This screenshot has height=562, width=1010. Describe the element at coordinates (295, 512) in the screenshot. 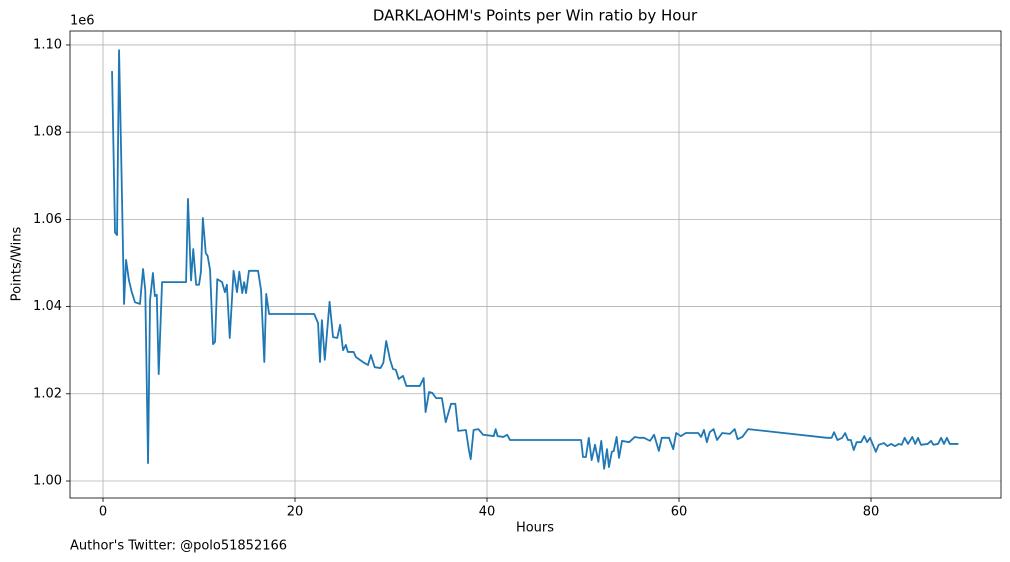

I see `x-tick-label: 20` at that location.